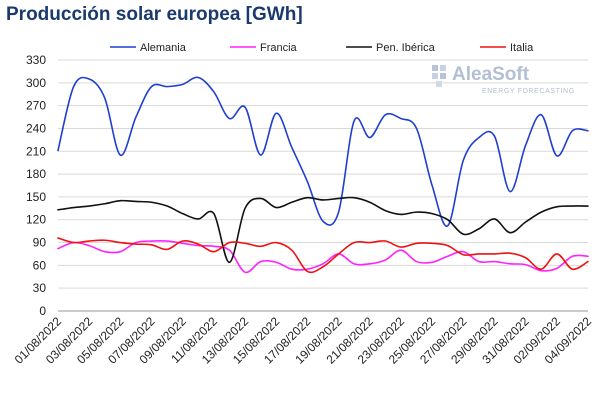 This screenshot has width=600, height=418. Describe the element at coordinates (36, 60) in the screenshot. I see `y-tick-label: 330` at that location.